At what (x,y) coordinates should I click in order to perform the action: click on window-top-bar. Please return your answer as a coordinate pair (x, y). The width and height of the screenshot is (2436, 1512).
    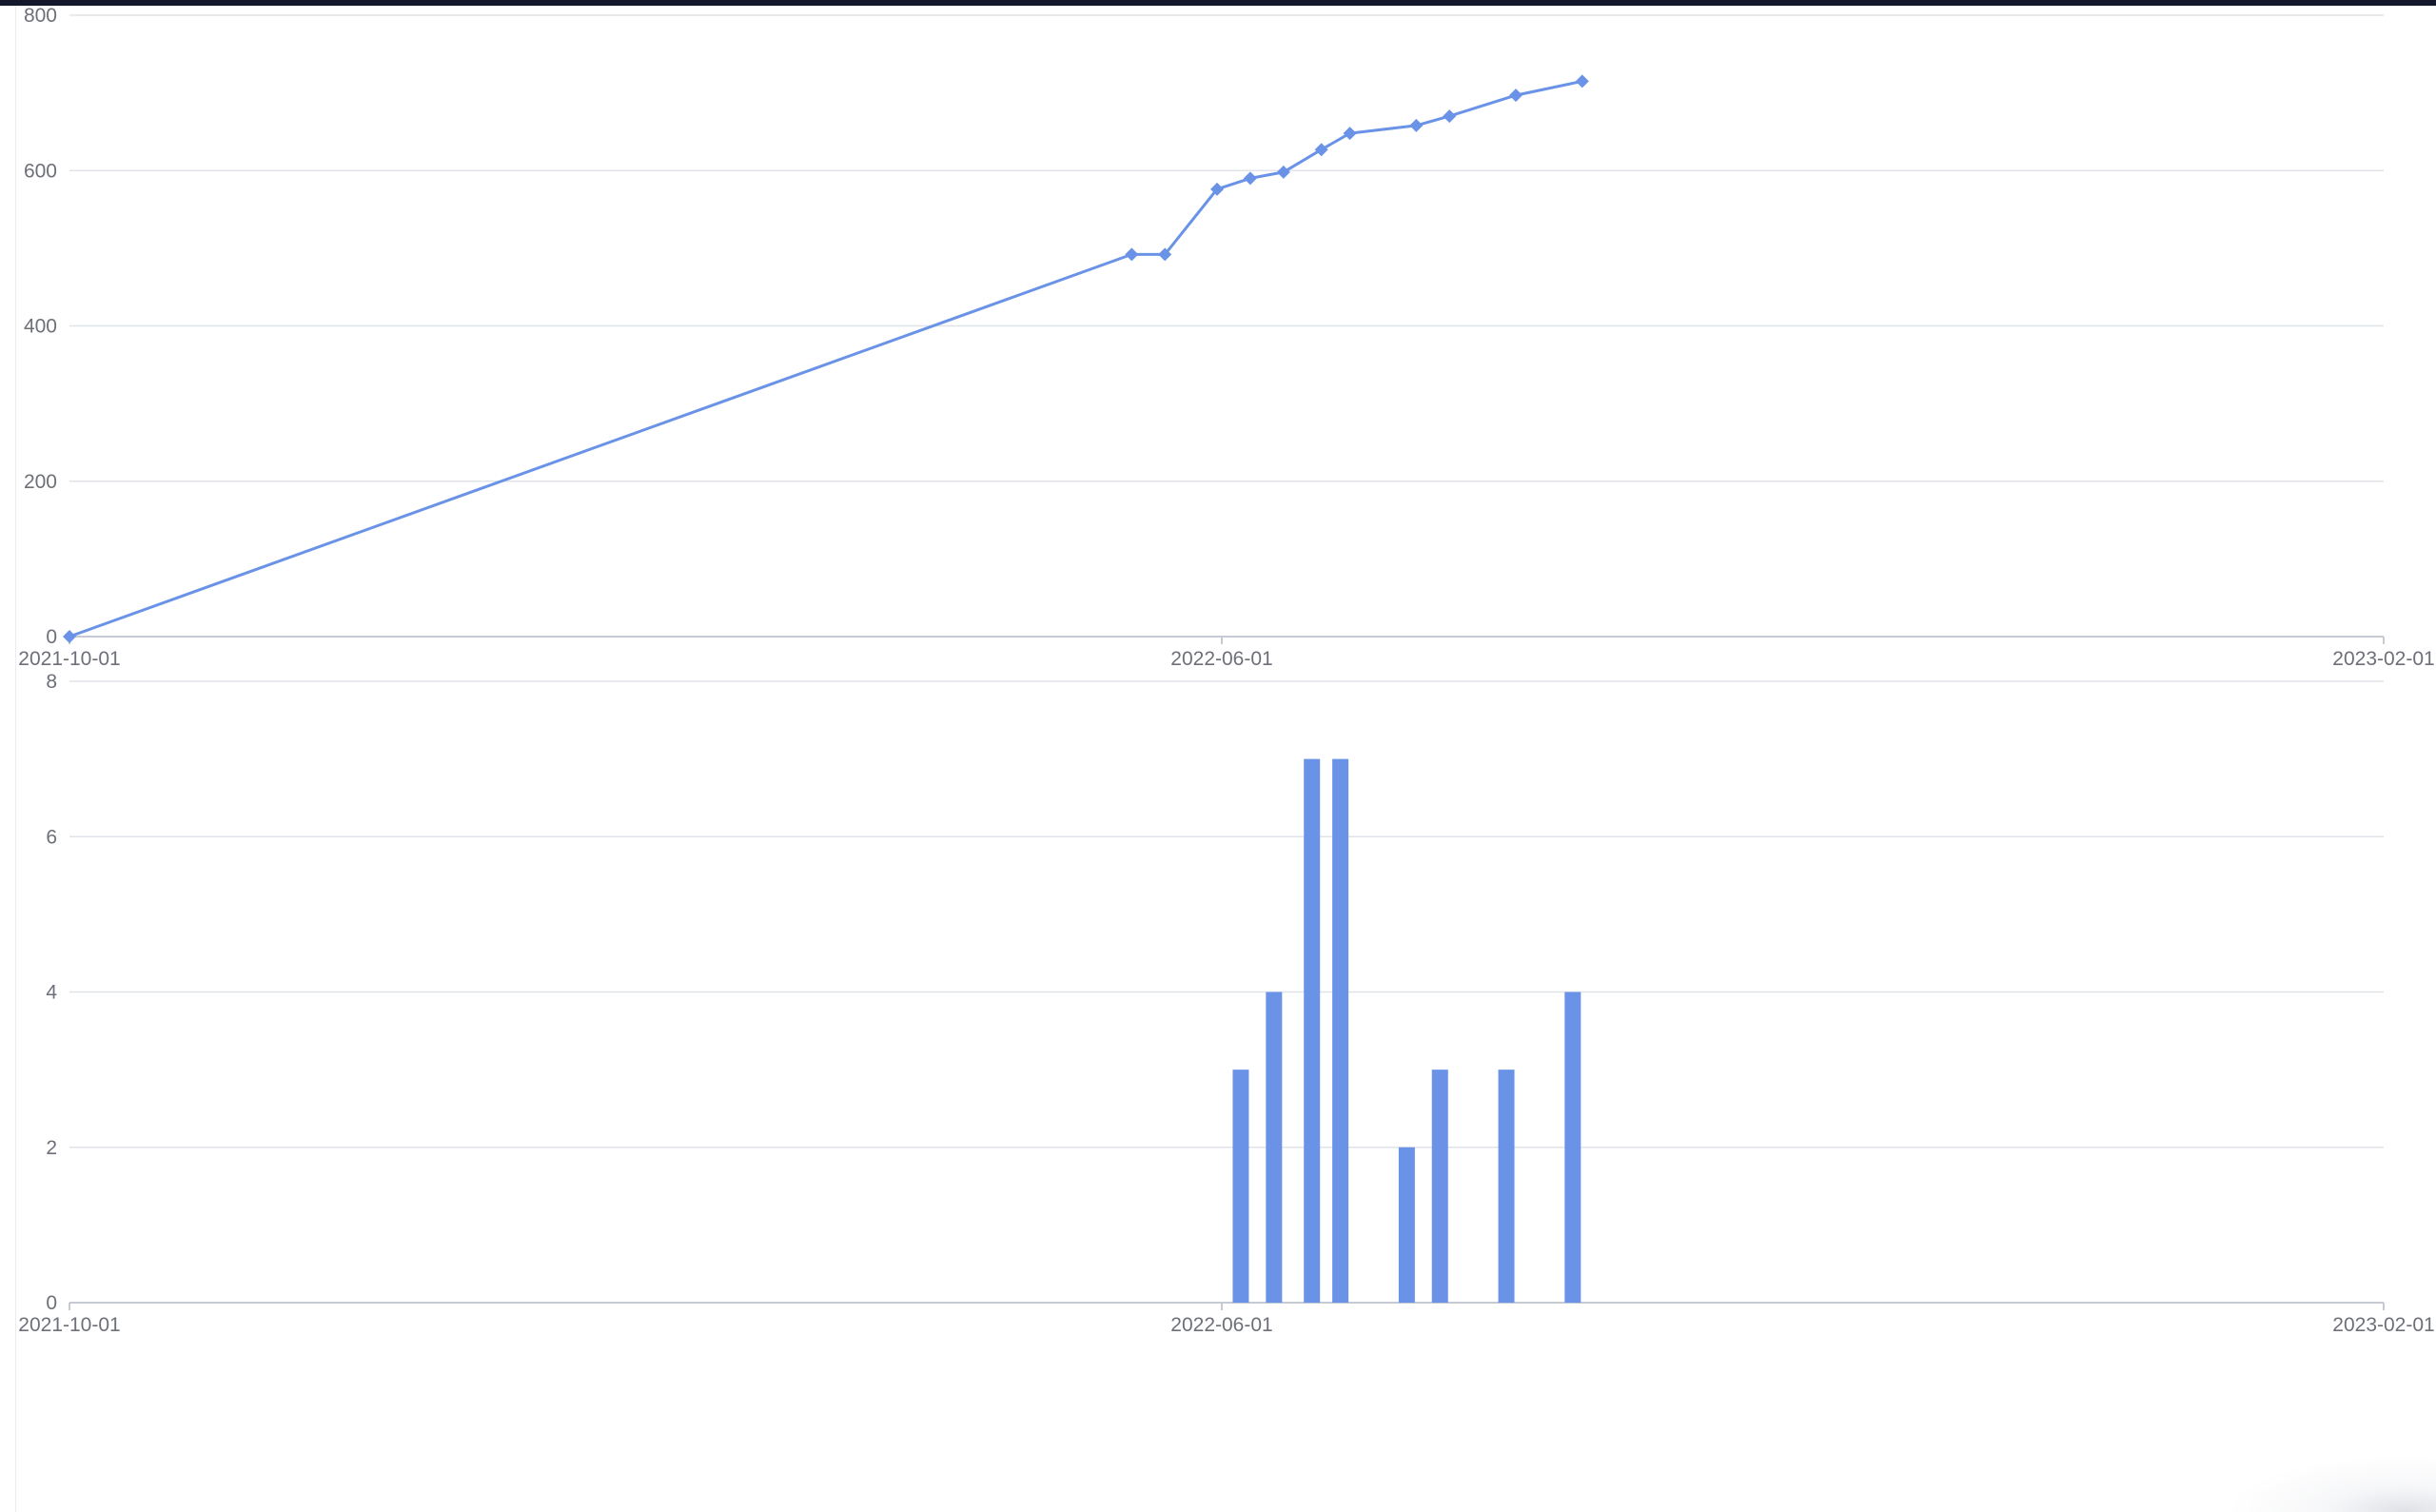
    Looking at the image, I should click on (1218, 3).